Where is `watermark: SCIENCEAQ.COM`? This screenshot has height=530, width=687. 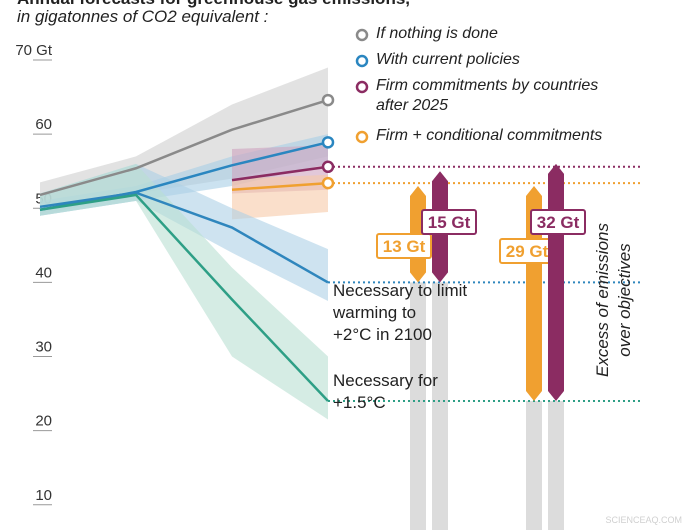
watermark: SCIENCEAQ.COM is located at coordinates (643, 520).